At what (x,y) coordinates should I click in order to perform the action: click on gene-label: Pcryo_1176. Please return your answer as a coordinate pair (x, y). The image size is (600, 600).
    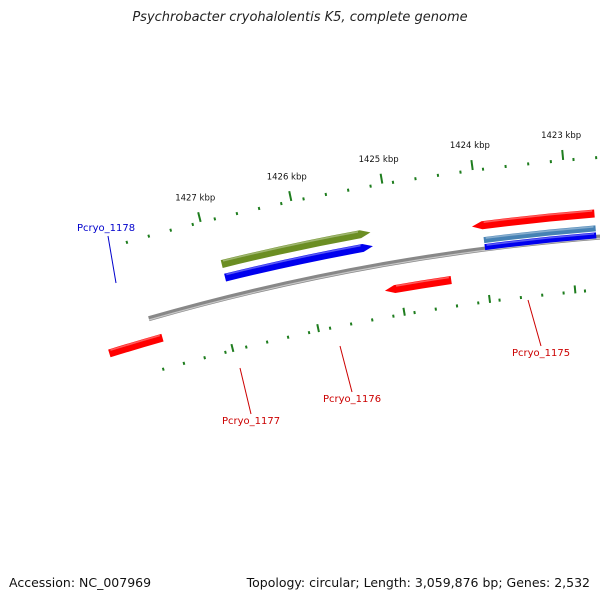
    Looking at the image, I should click on (352, 399).